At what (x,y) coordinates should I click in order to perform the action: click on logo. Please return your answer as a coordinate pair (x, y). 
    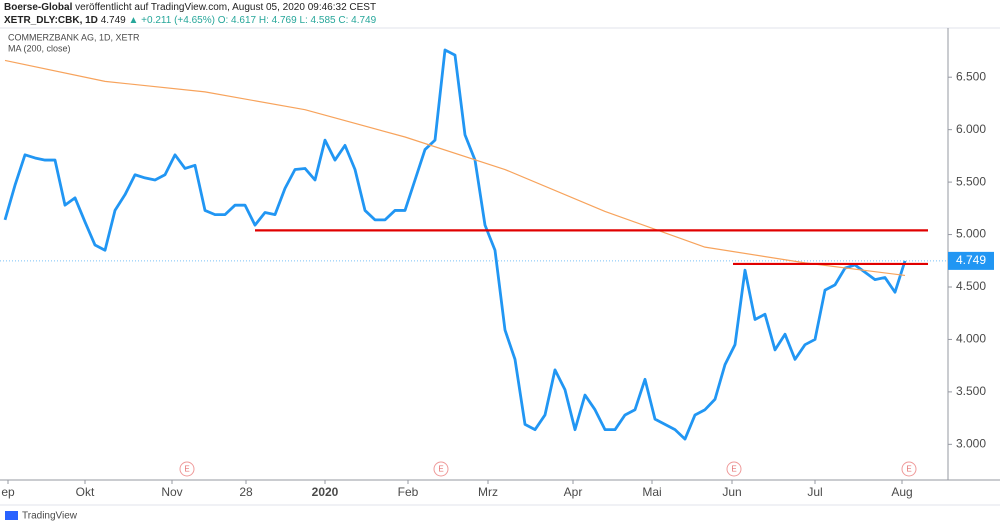
    Looking at the image, I should click on (11, 515).